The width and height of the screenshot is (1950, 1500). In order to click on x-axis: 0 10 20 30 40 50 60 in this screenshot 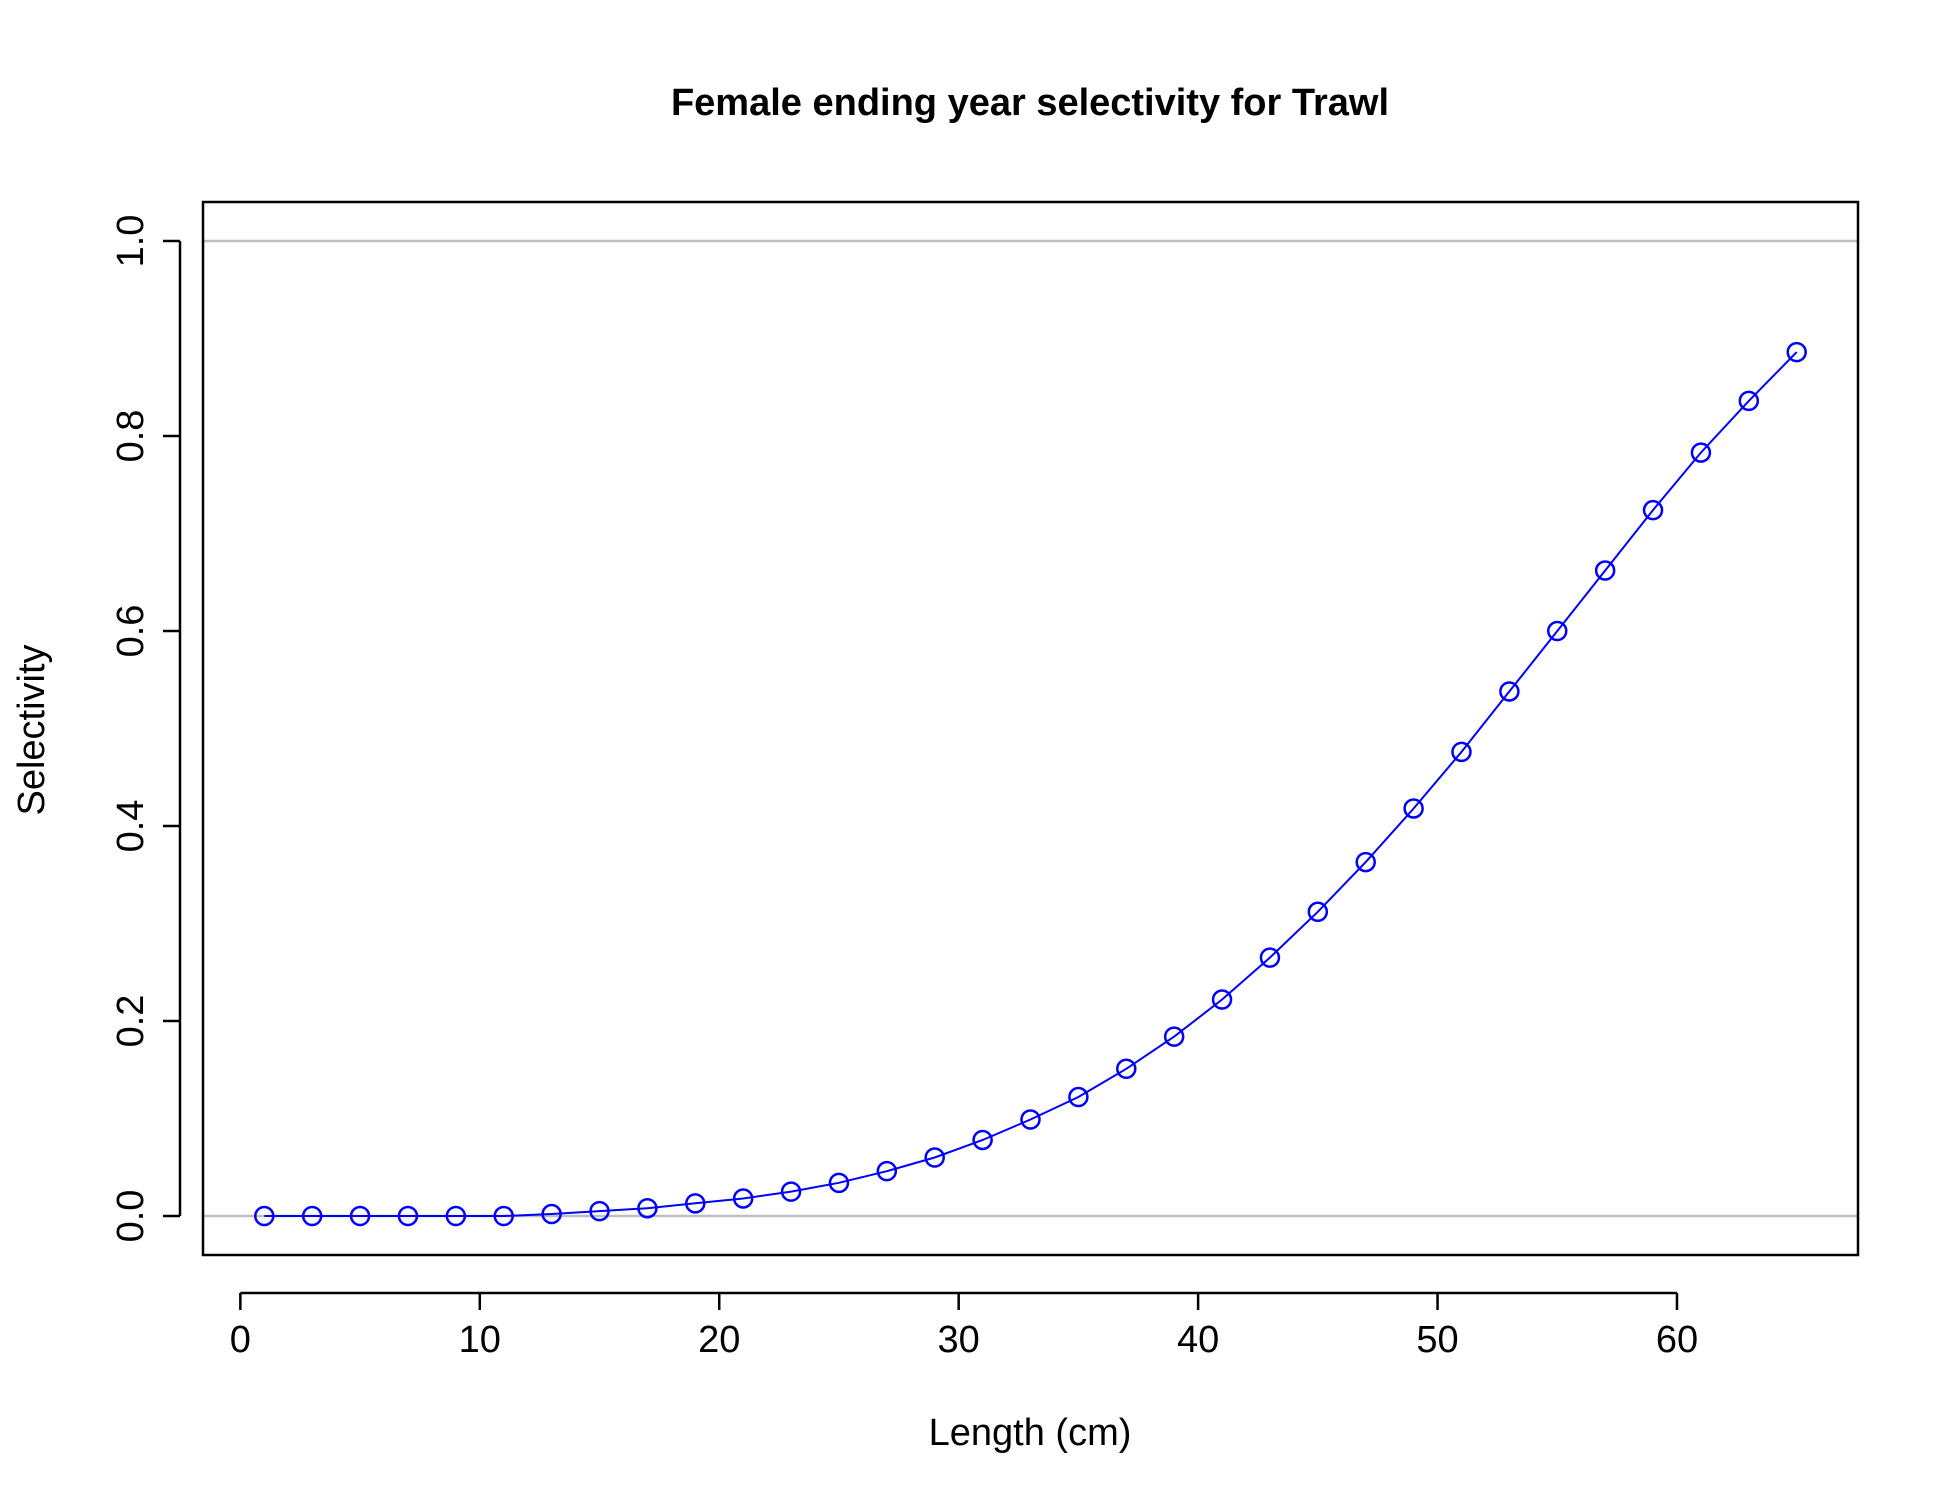, I will do `click(964, 1326)`.